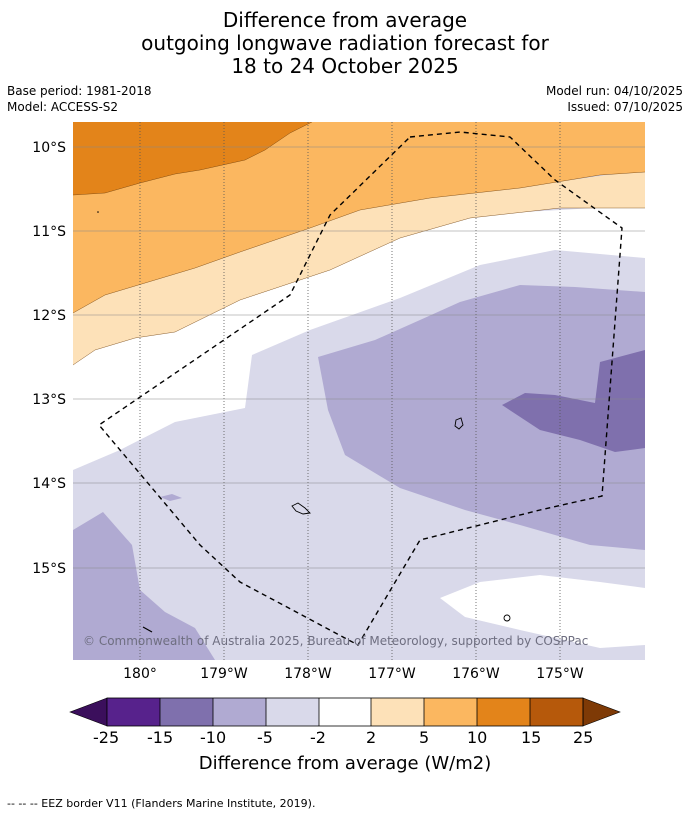 The image size is (690, 816). Describe the element at coordinates (583, 737) in the screenshot. I see `colorbar-tick: 25` at that location.